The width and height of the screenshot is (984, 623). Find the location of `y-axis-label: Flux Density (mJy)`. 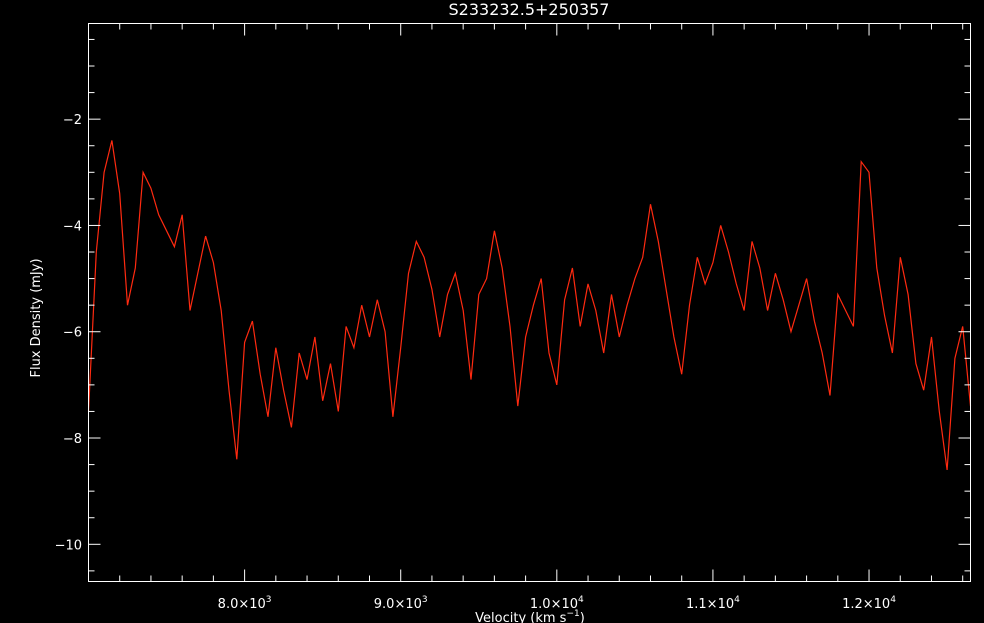

y-axis-label: Flux Density (mJy) is located at coordinates (36, 317).